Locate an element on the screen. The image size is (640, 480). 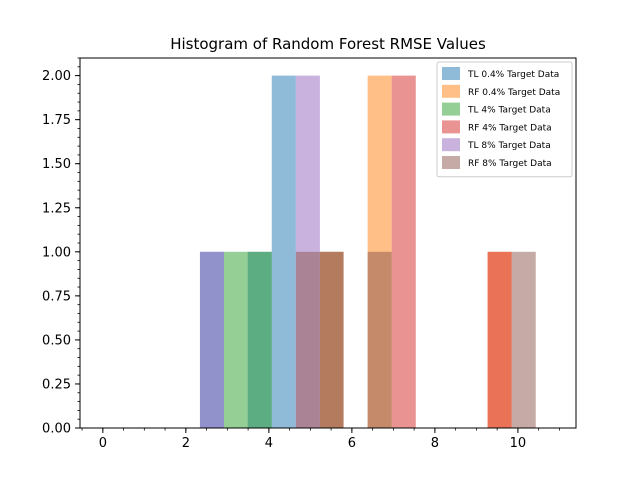
legend-label-2: RF 0.4% Target Data is located at coordinates (514, 93).